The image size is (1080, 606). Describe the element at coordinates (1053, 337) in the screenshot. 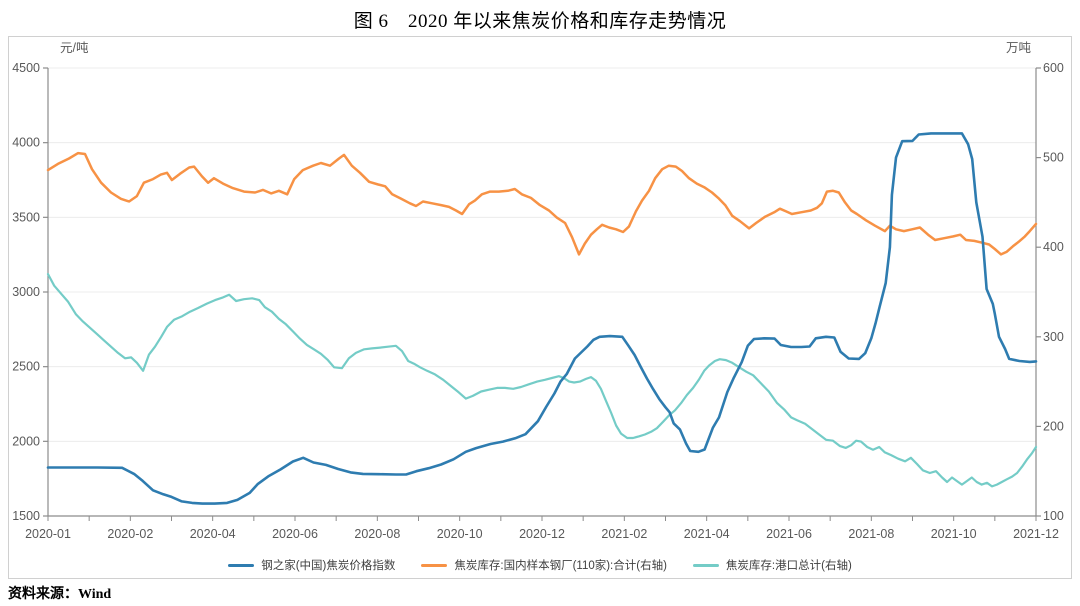

I see `right-axis-tick-label: 300` at that location.